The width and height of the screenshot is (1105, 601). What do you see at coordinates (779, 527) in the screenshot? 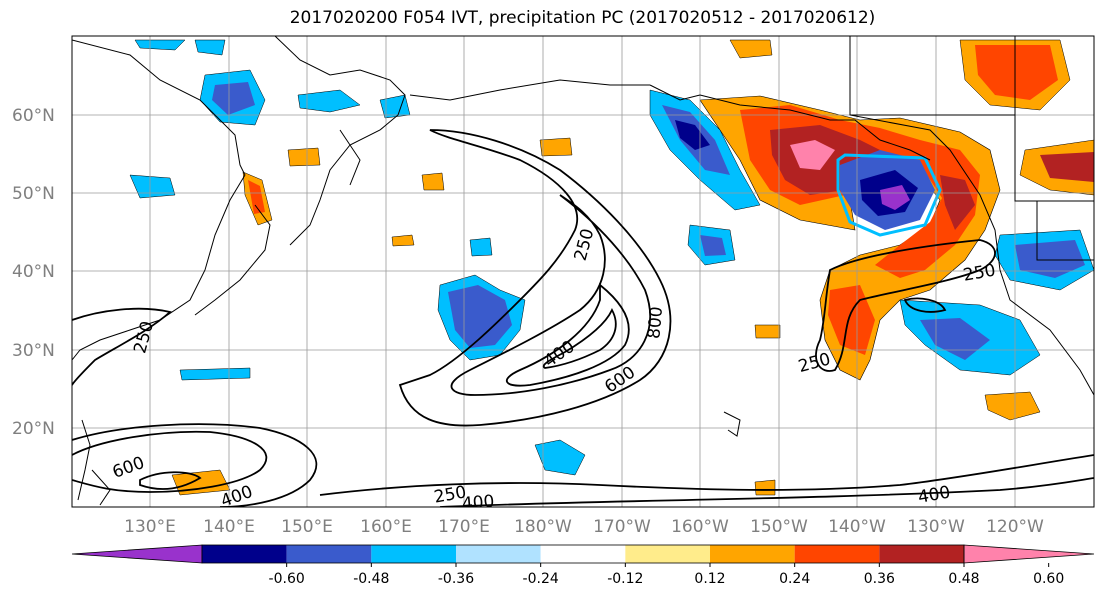
I see `lon-label: 150°W` at bounding box center [779, 527].